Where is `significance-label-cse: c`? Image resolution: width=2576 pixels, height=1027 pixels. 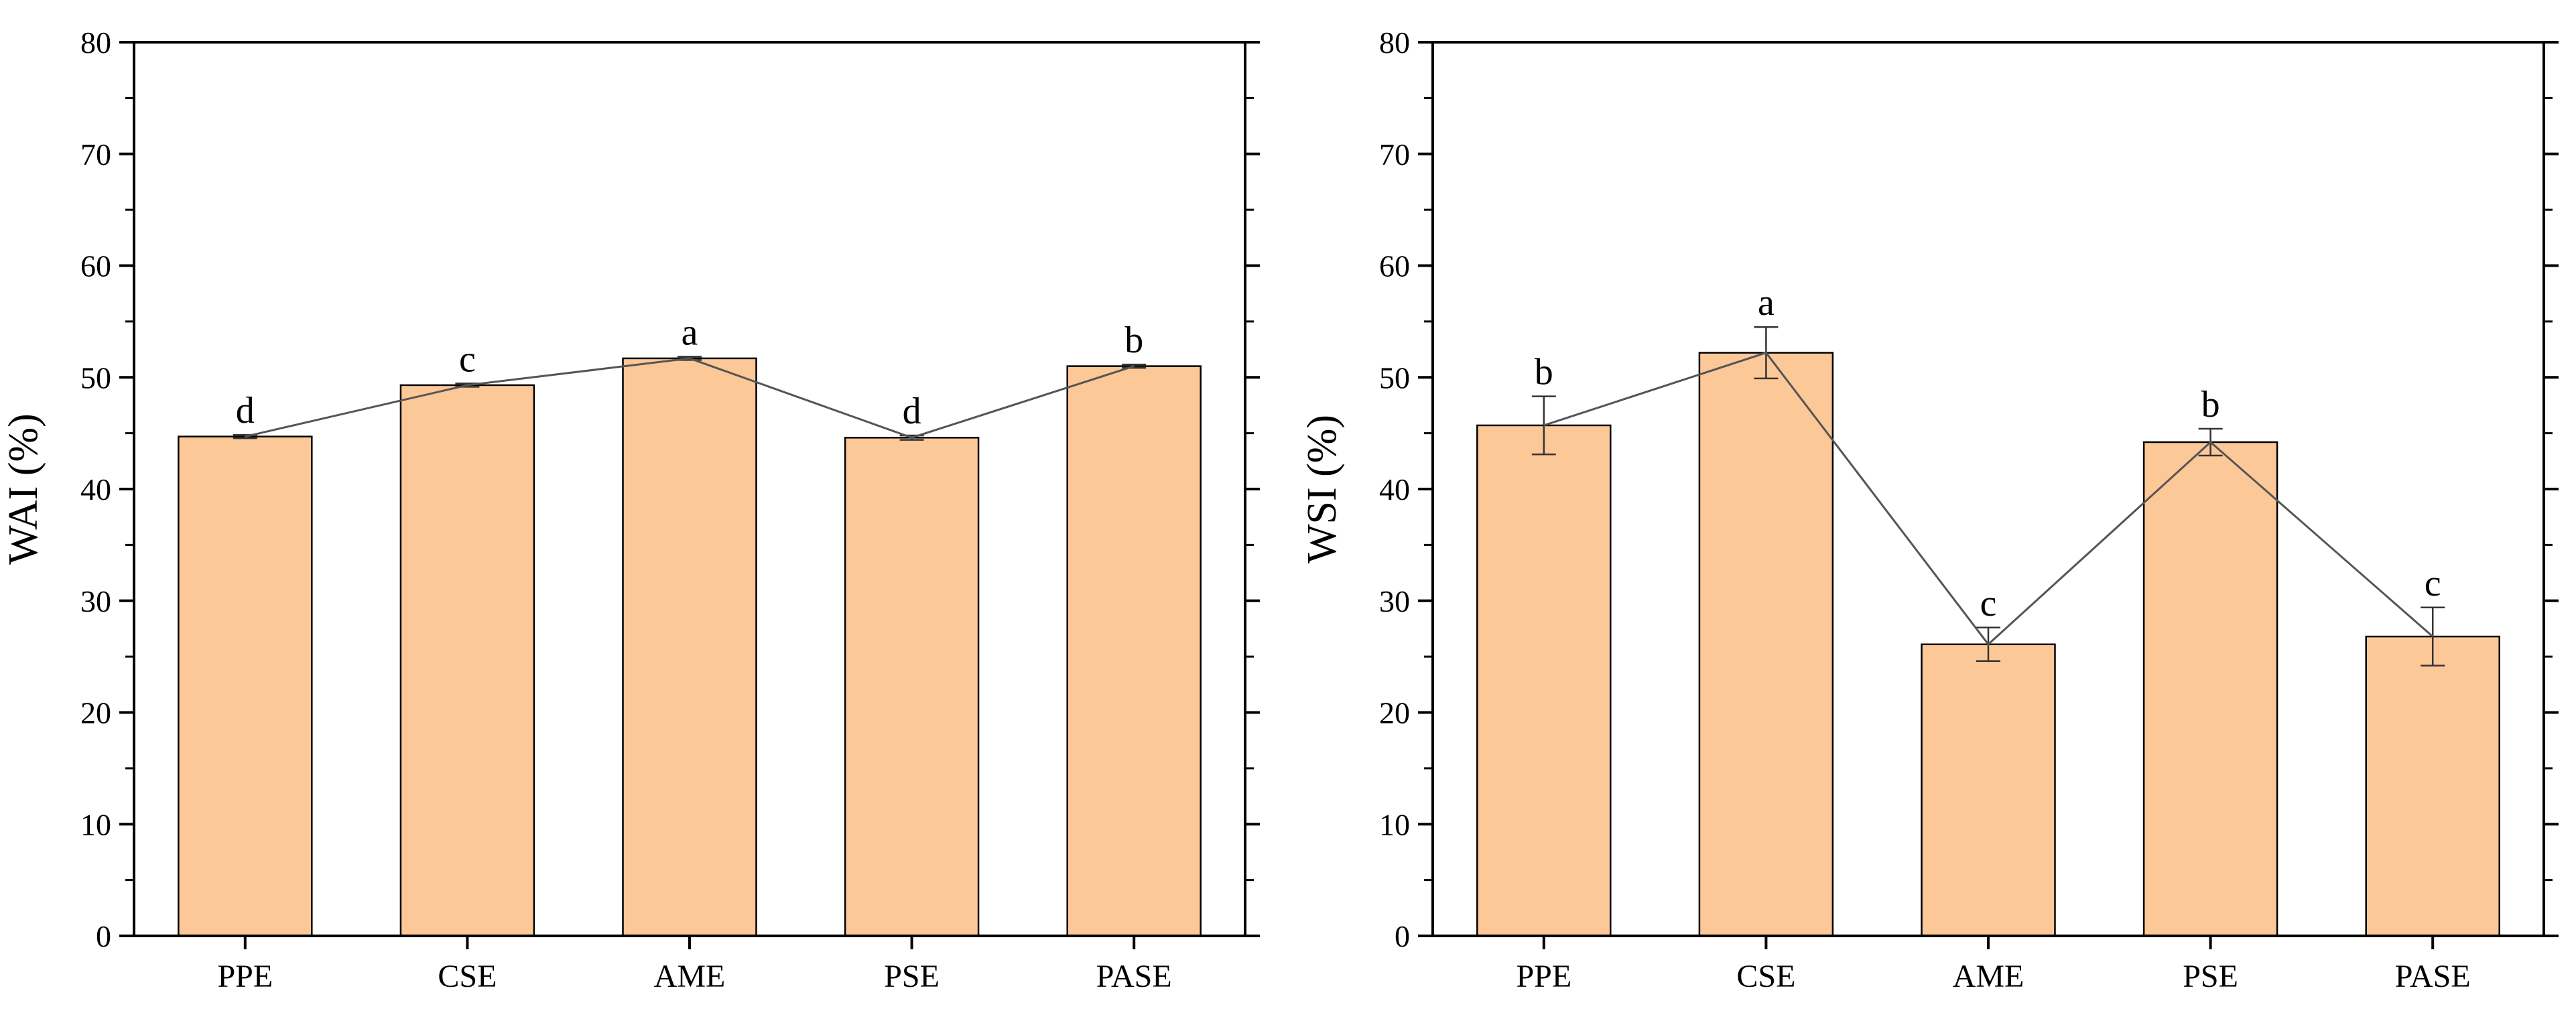
significance-label-cse: c is located at coordinates (467, 359).